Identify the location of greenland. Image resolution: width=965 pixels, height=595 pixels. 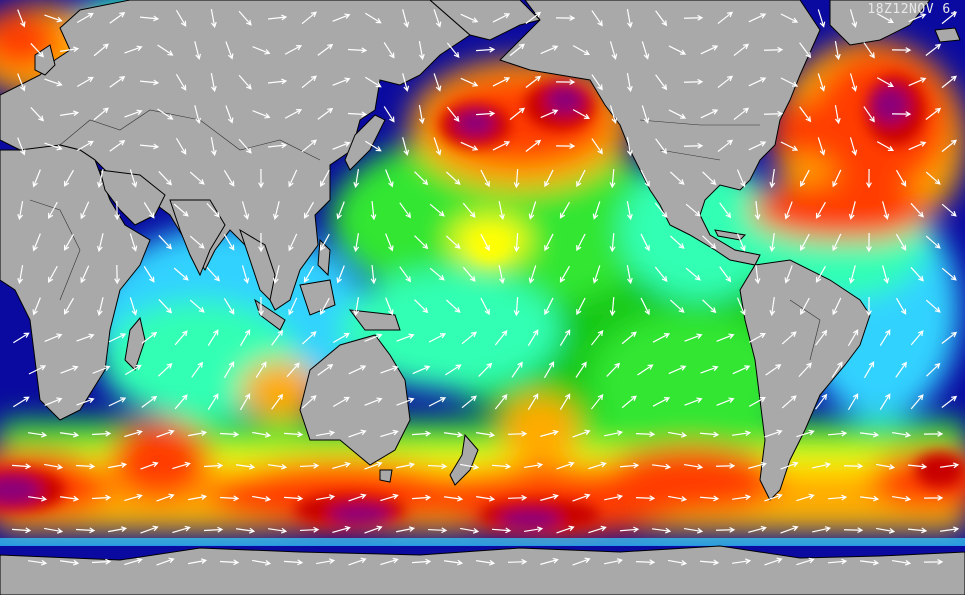
(880, 23).